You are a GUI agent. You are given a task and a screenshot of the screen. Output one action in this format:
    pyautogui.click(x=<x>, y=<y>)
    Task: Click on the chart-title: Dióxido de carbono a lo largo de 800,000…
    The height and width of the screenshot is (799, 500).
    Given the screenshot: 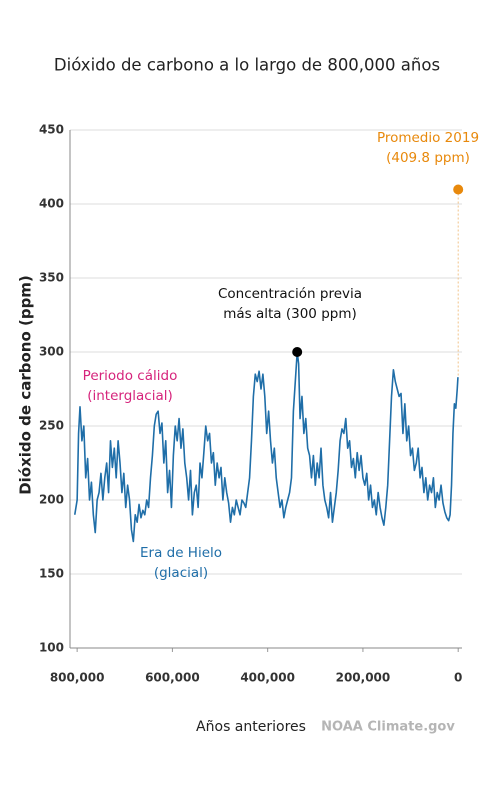 What is the action you would take?
    pyautogui.click(x=247, y=65)
    